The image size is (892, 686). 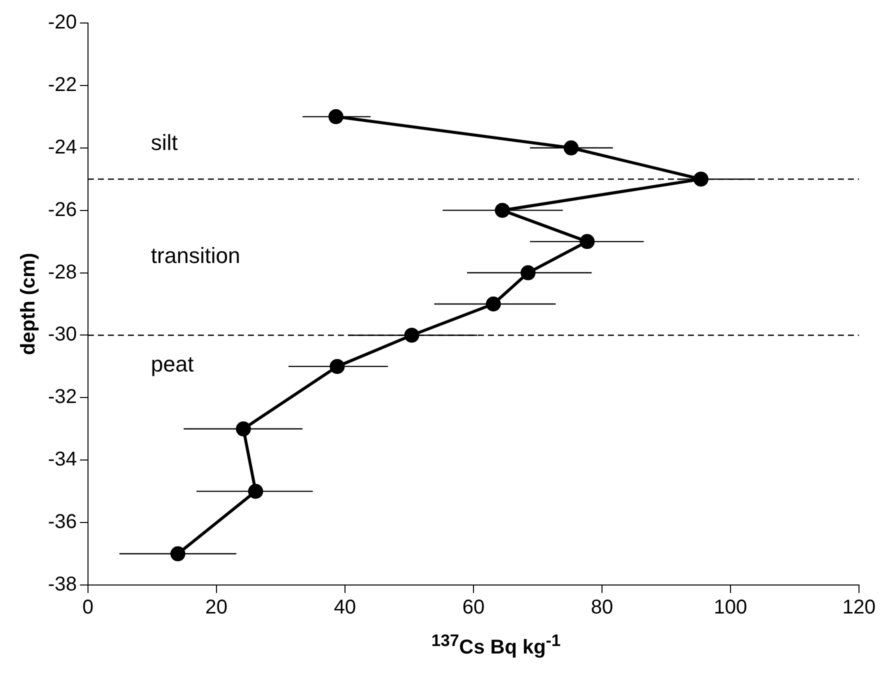 What do you see at coordinates (88, 607) in the screenshot?
I see `x-tick-label: 0` at bounding box center [88, 607].